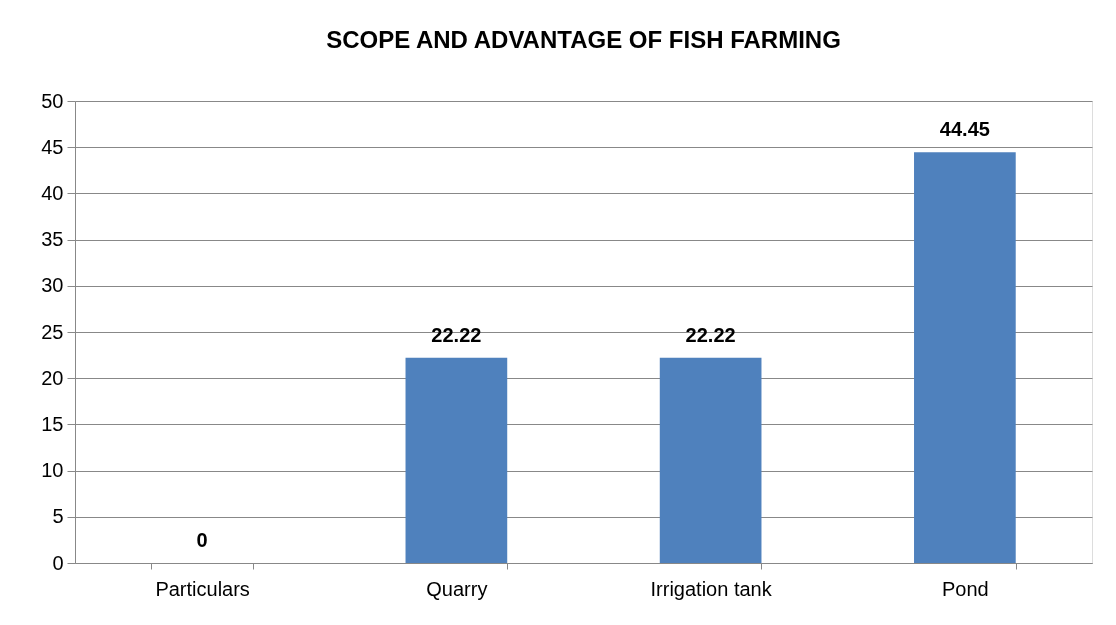 This screenshot has height=625, width=1116. What do you see at coordinates (52, 470) in the screenshot?
I see `y-tick-label: 10` at bounding box center [52, 470].